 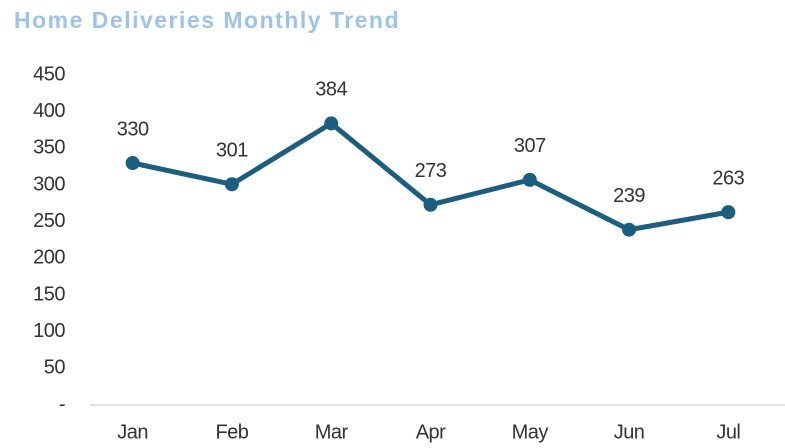 I want to click on data-label: 273, so click(x=431, y=171).